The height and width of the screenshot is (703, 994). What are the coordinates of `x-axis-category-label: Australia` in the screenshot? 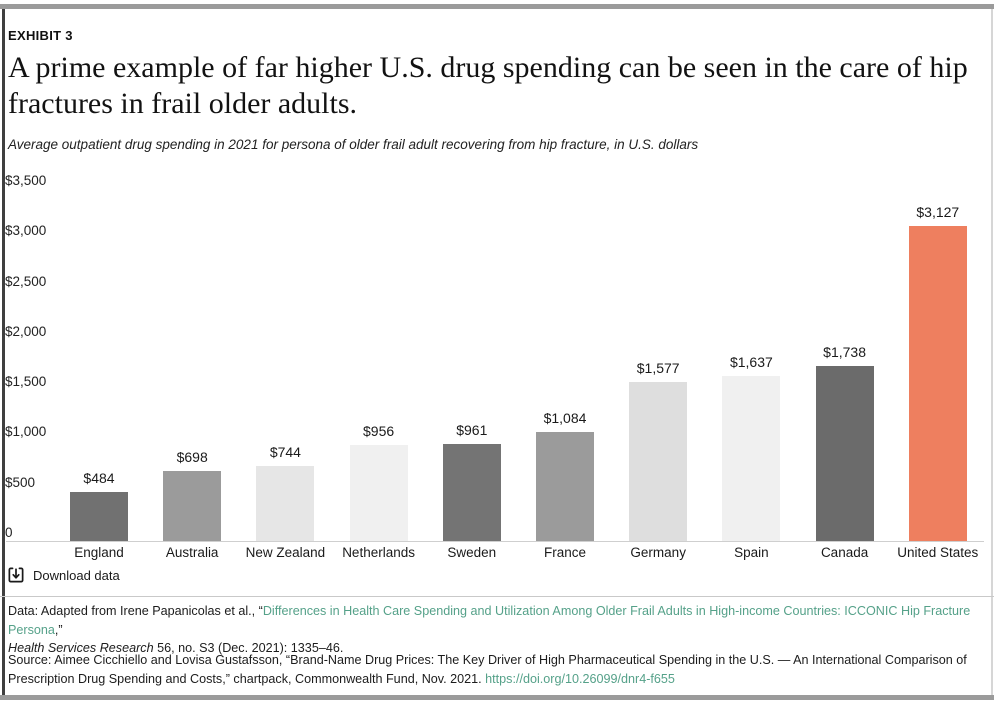 It's located at (192, 552).